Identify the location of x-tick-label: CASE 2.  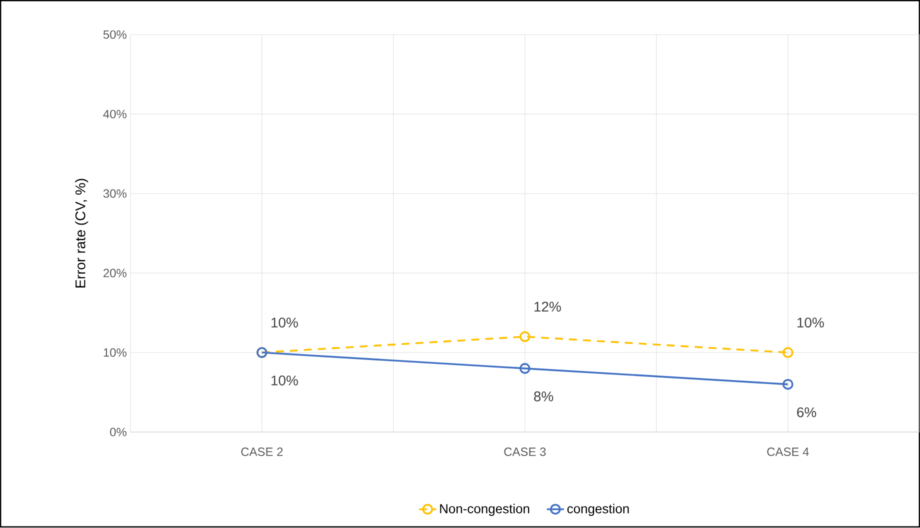
(262, 452).